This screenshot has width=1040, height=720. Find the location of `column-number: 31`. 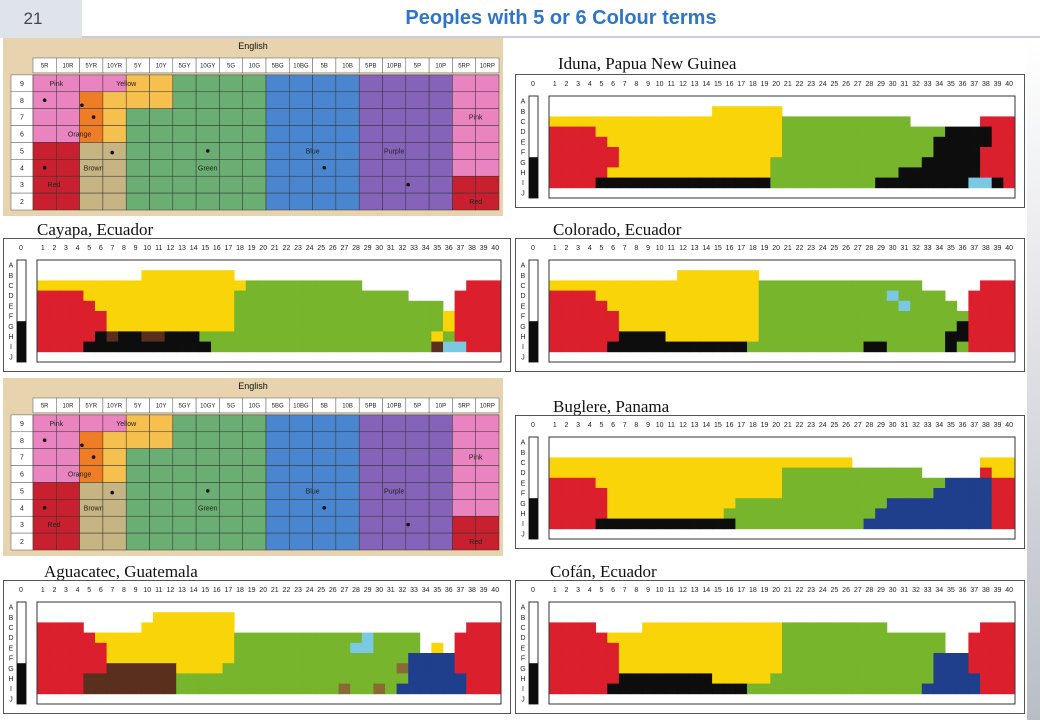

column-number: 31 is located at coordinates (391, 248).